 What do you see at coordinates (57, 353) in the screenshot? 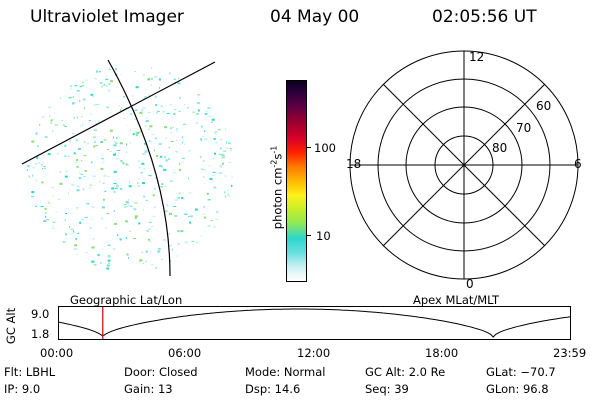
I see `altitude-xtick-0000: 00:00` at bounding box center [57, 353].